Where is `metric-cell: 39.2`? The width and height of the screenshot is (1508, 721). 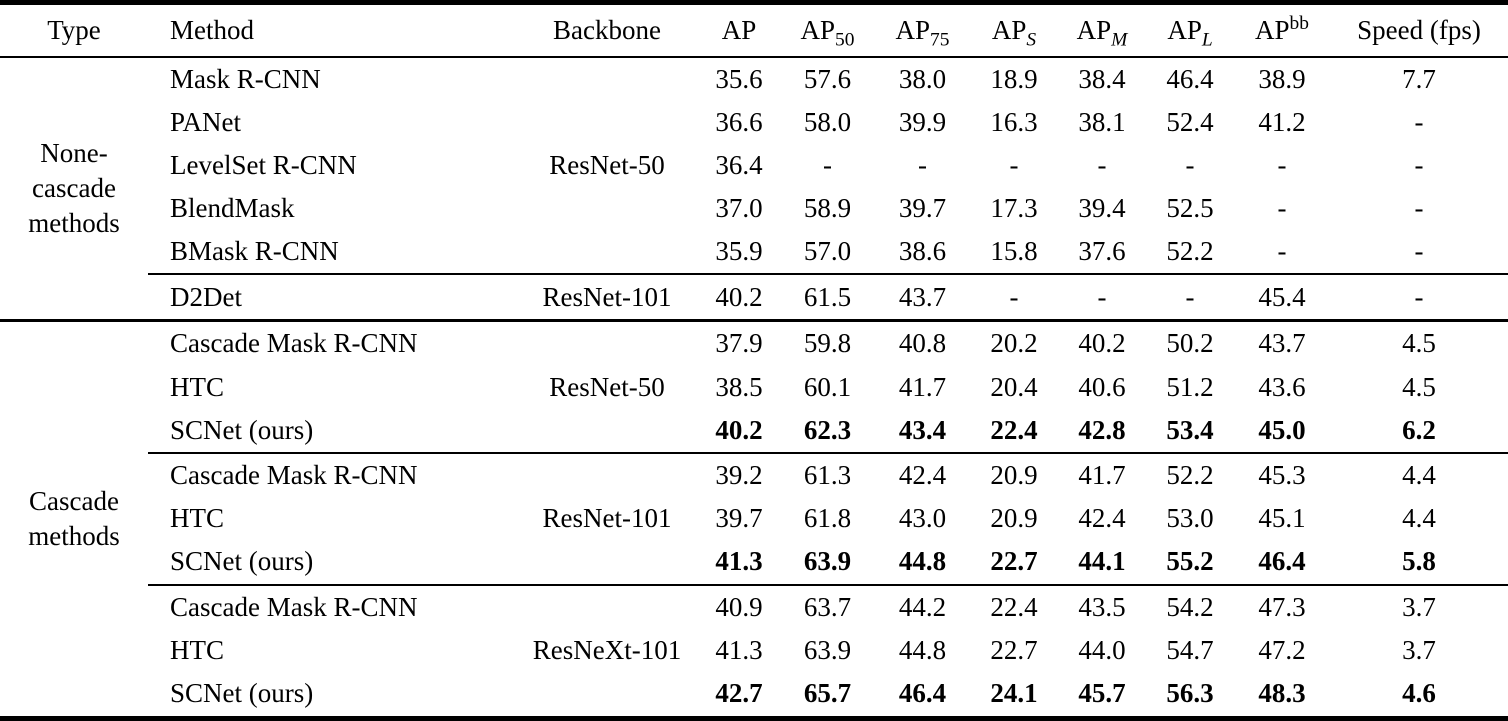
metric-cell: 39.2 is located at coordinates (739, 474).